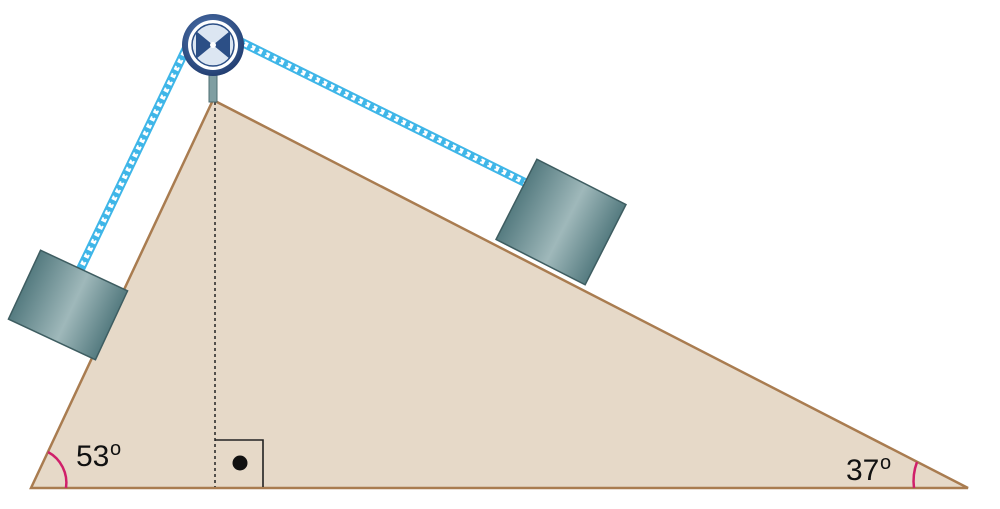  I want to click on right-angle-degree: o, so click(885, 463).